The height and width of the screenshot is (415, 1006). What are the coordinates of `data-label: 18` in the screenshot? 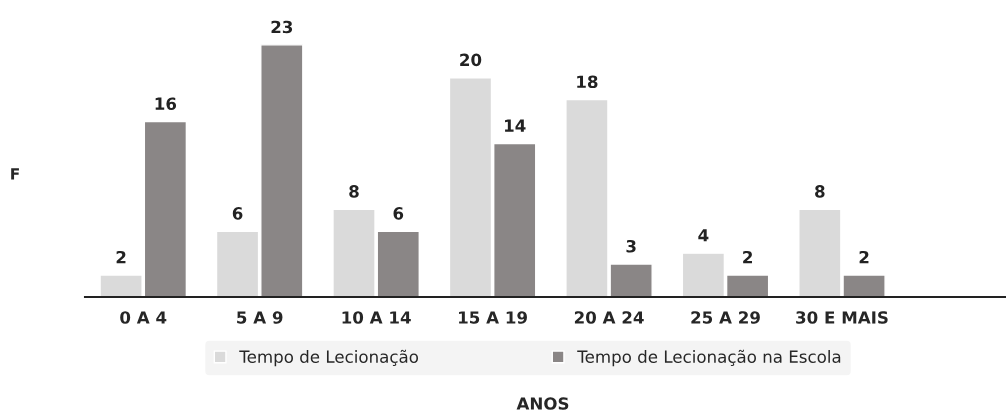 It's located at (587, 82).